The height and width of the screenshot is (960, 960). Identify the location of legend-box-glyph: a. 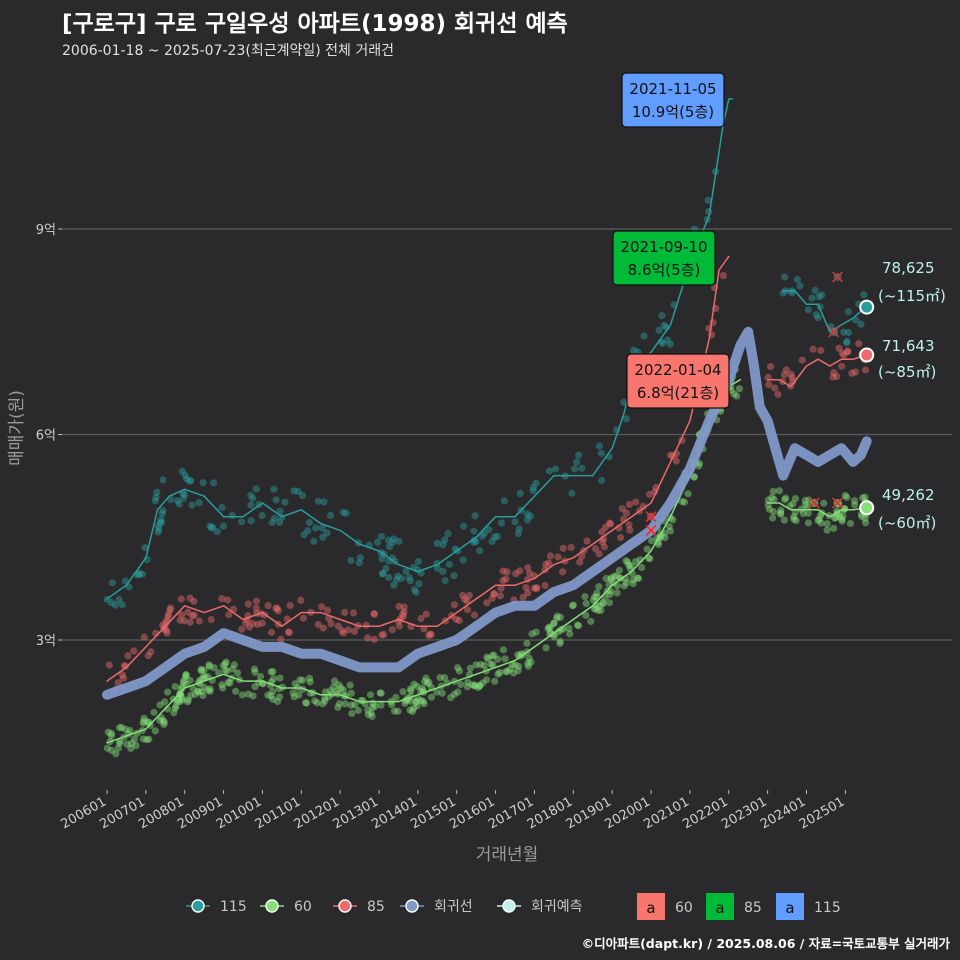
(789, 908).